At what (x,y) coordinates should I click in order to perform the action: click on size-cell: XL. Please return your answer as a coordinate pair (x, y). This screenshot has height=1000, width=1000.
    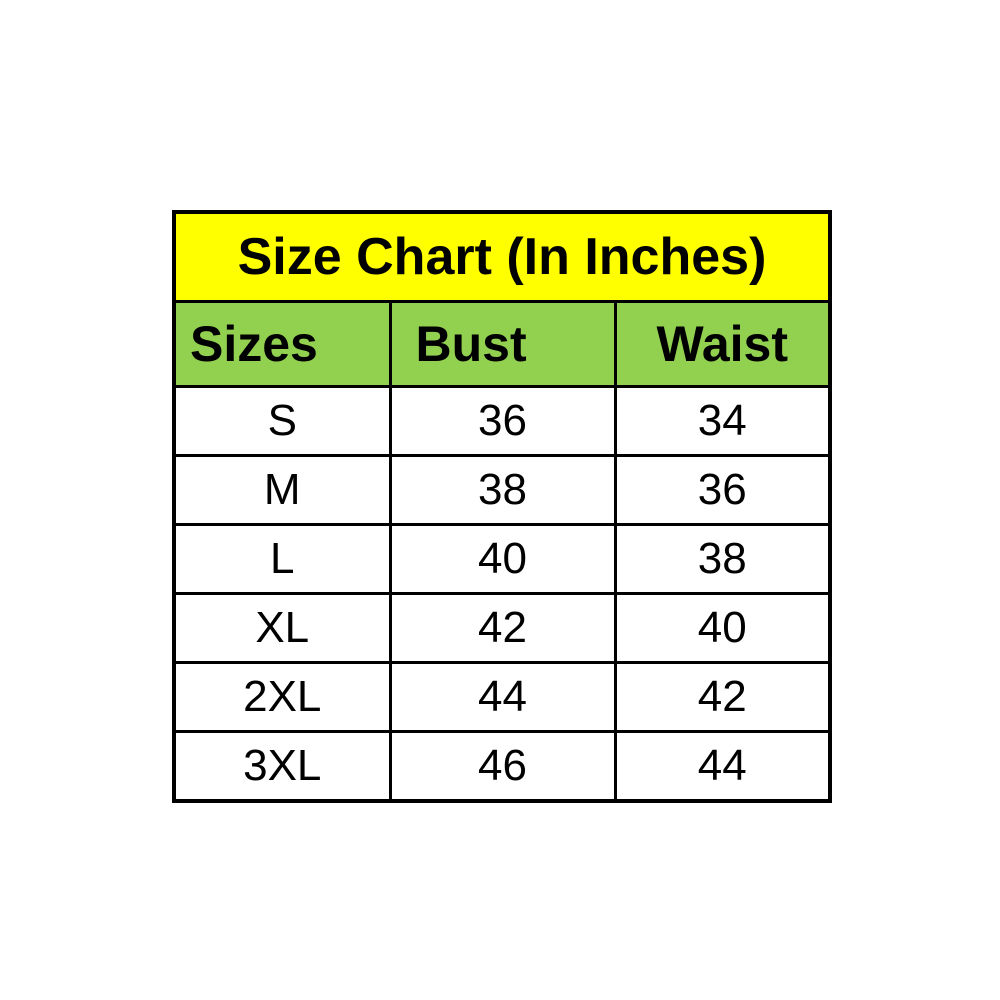
    Looking at the image, I should click on (282, 628).